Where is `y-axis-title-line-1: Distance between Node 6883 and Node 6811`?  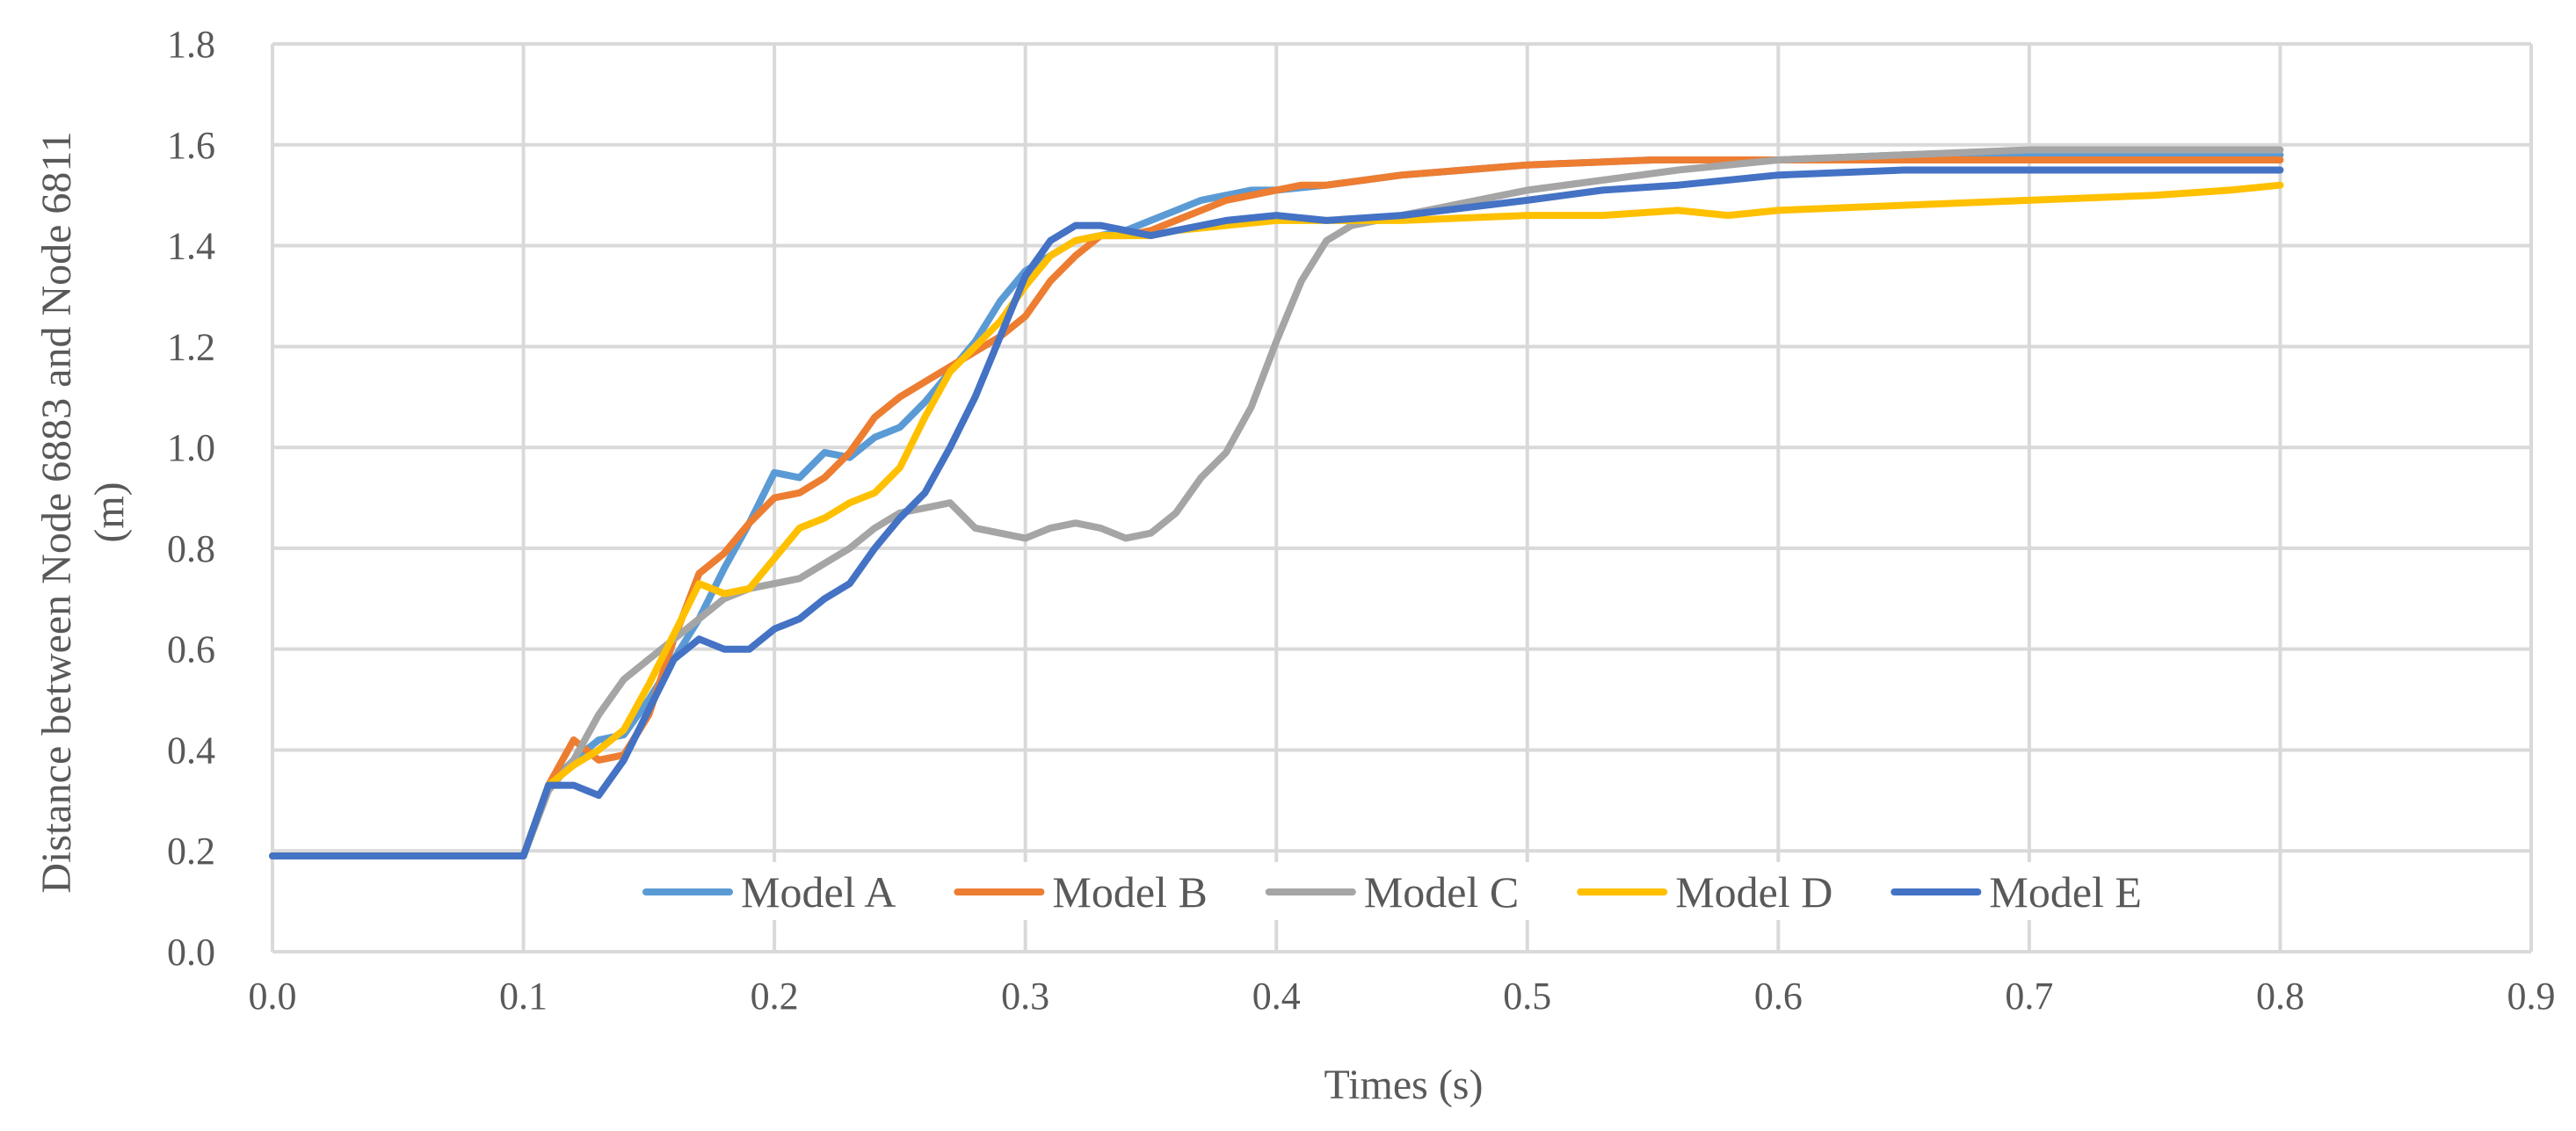
y-axis-title-line-1: Distance between Node 6883 and Node 6811 is located at coordinates (56, 512).